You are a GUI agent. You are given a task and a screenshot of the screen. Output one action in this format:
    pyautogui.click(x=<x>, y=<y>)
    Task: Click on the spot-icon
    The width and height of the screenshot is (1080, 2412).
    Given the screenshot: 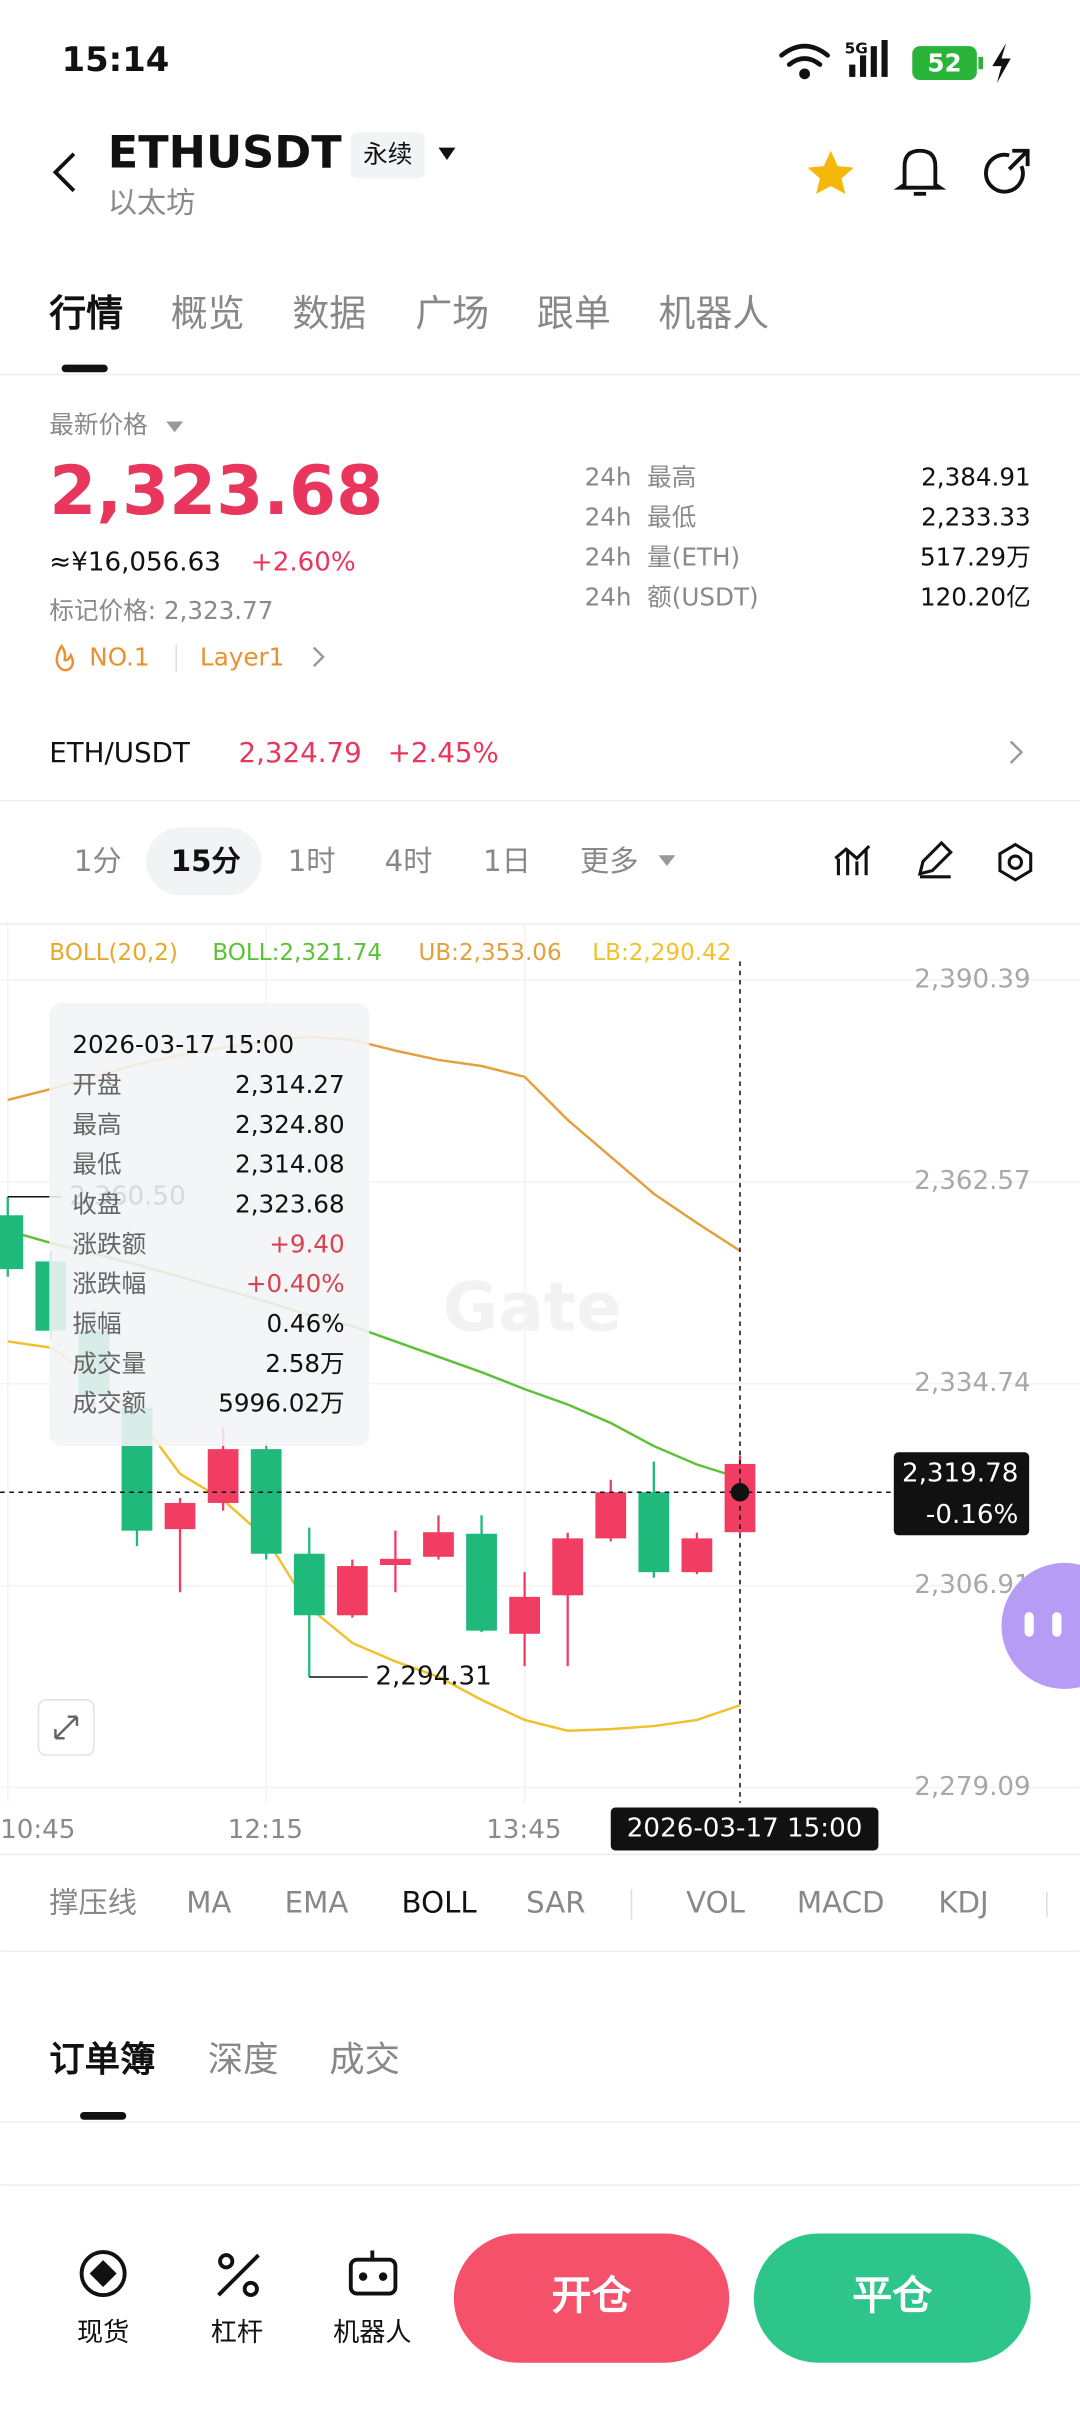 What is the action you would take?
    pyautogui.click(x=103, y=2274)
    